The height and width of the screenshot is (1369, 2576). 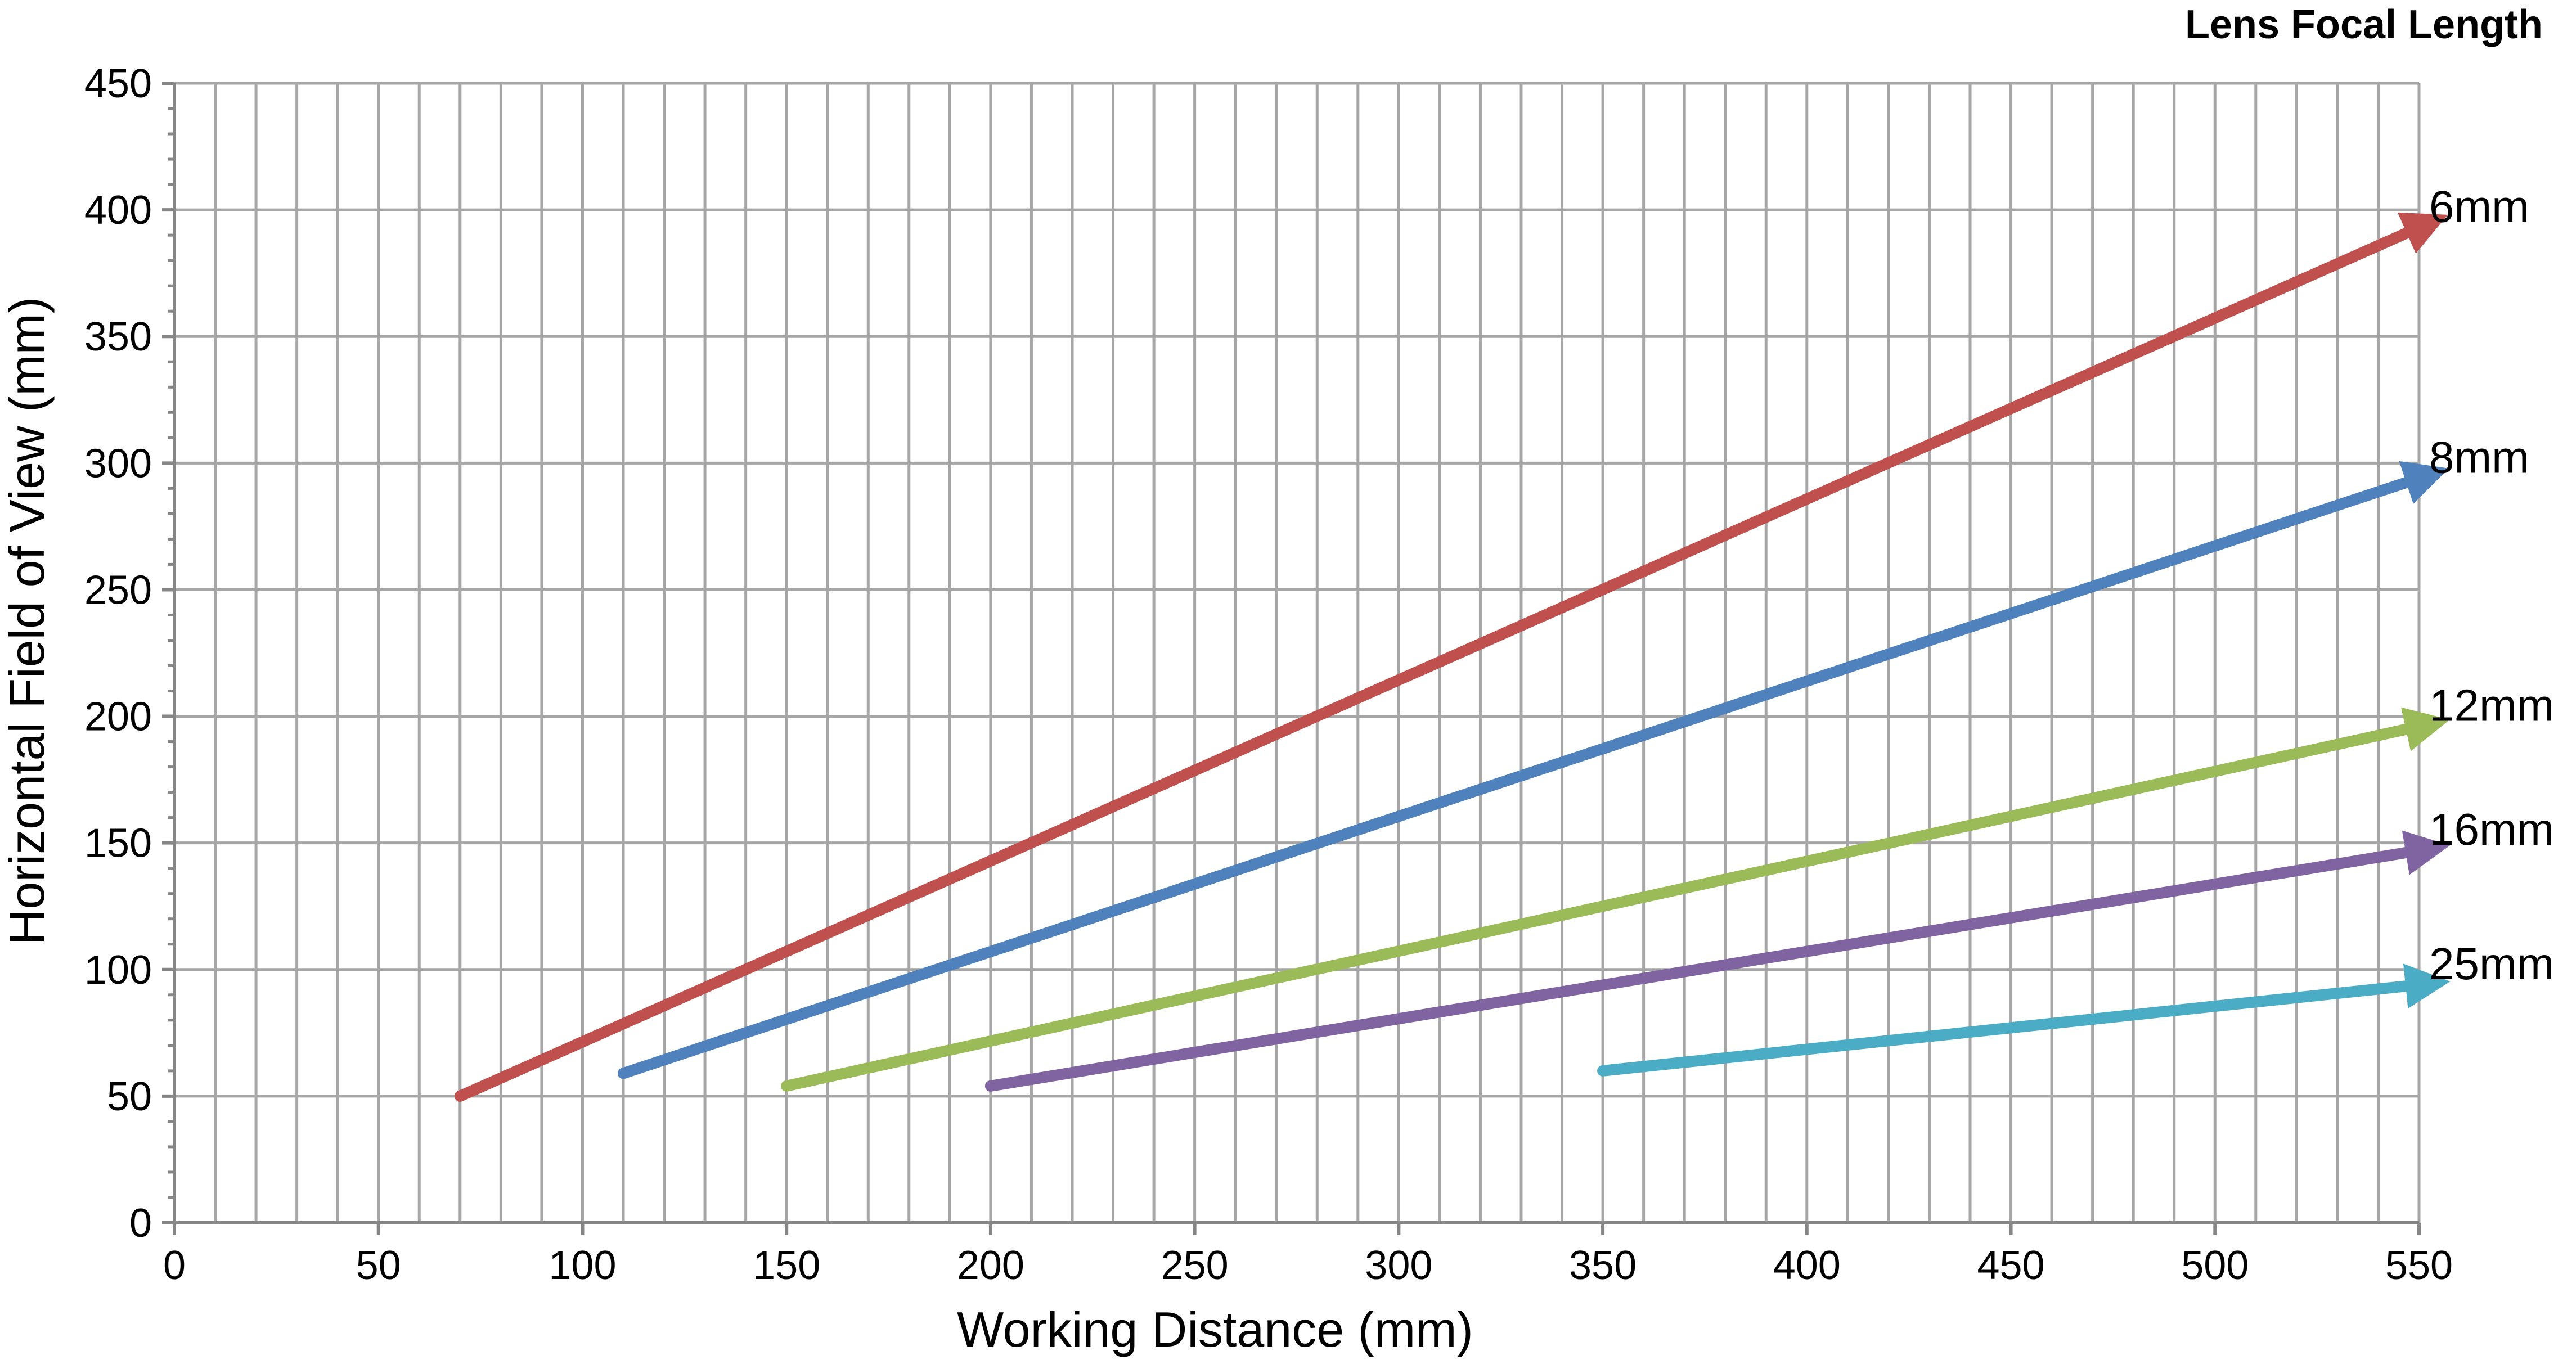 What do you see at coordinates (1807, 1265) in the screenshot?
I see `x-tick-label: 400` at bounding box center [1807, 1265].